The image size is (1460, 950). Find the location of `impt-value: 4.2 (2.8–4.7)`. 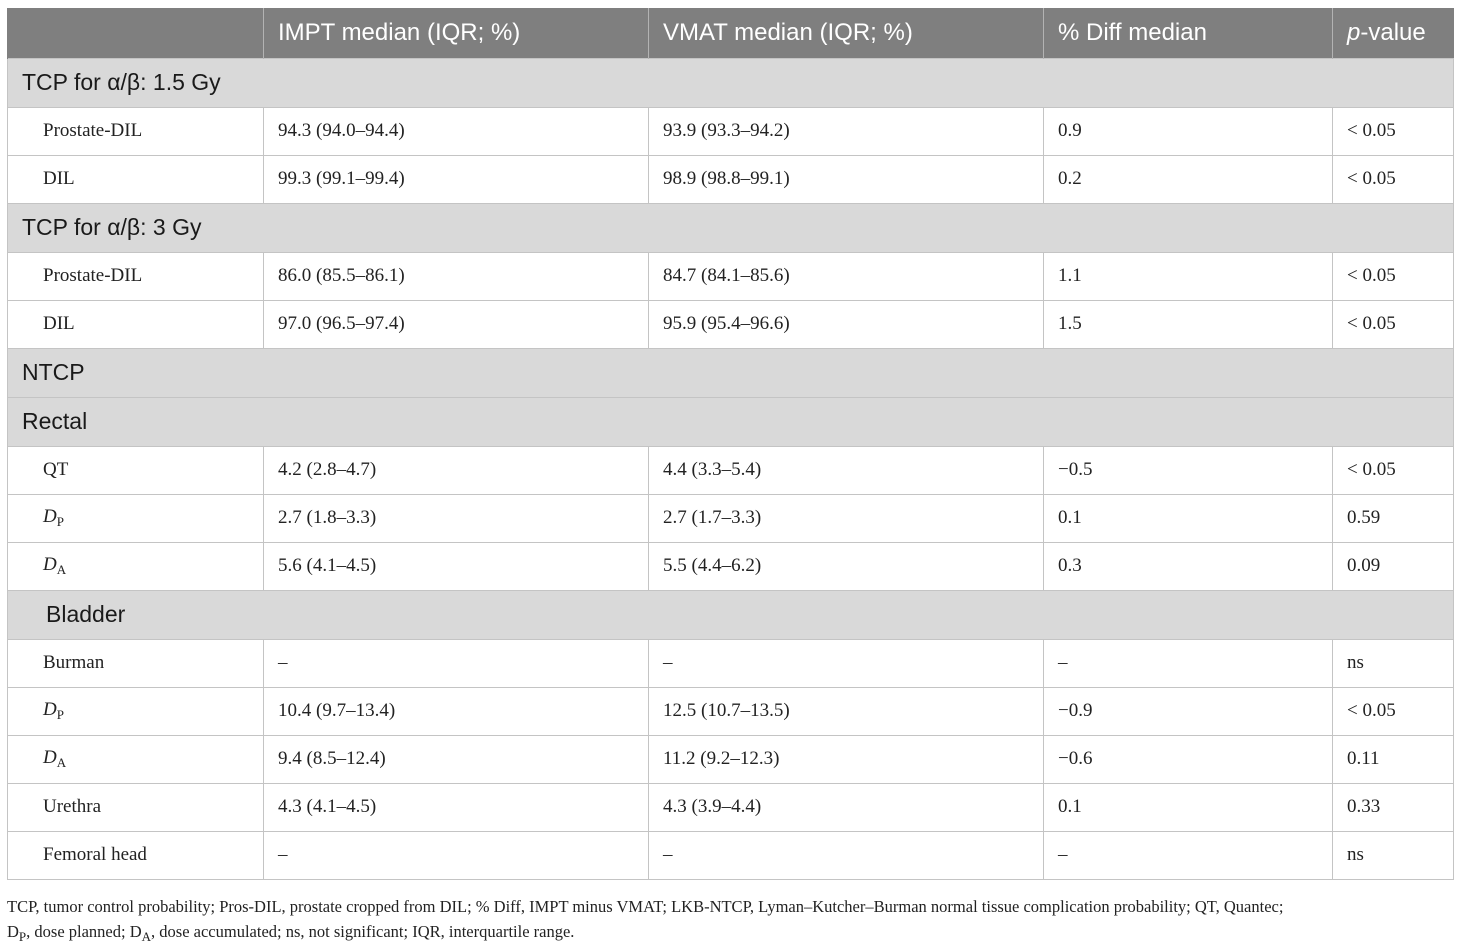

impt-value: 4.2 (2.8–4.7) is located at coordinates (456, 470).